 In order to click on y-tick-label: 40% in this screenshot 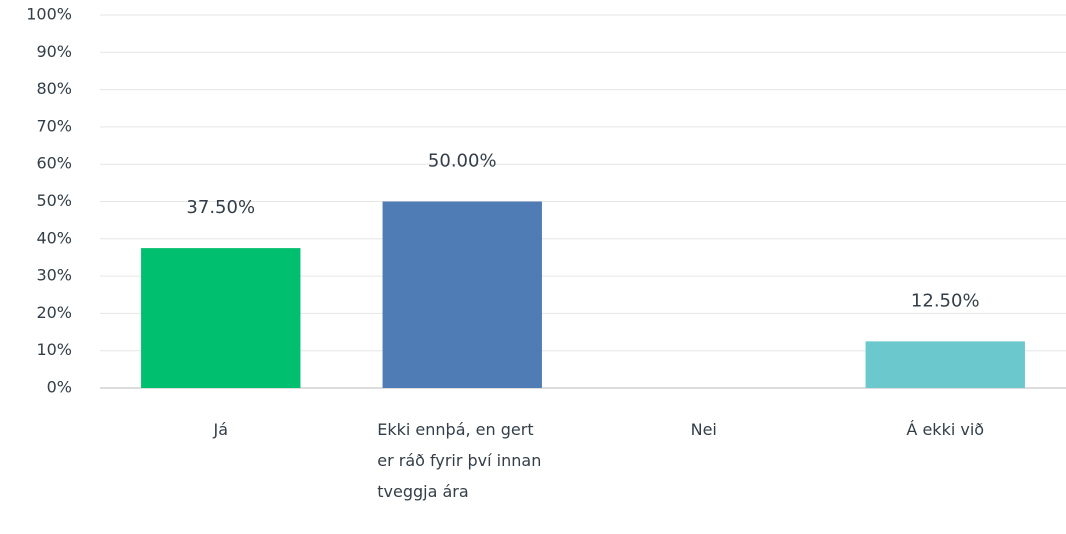, I will do `click(54, 237)`.